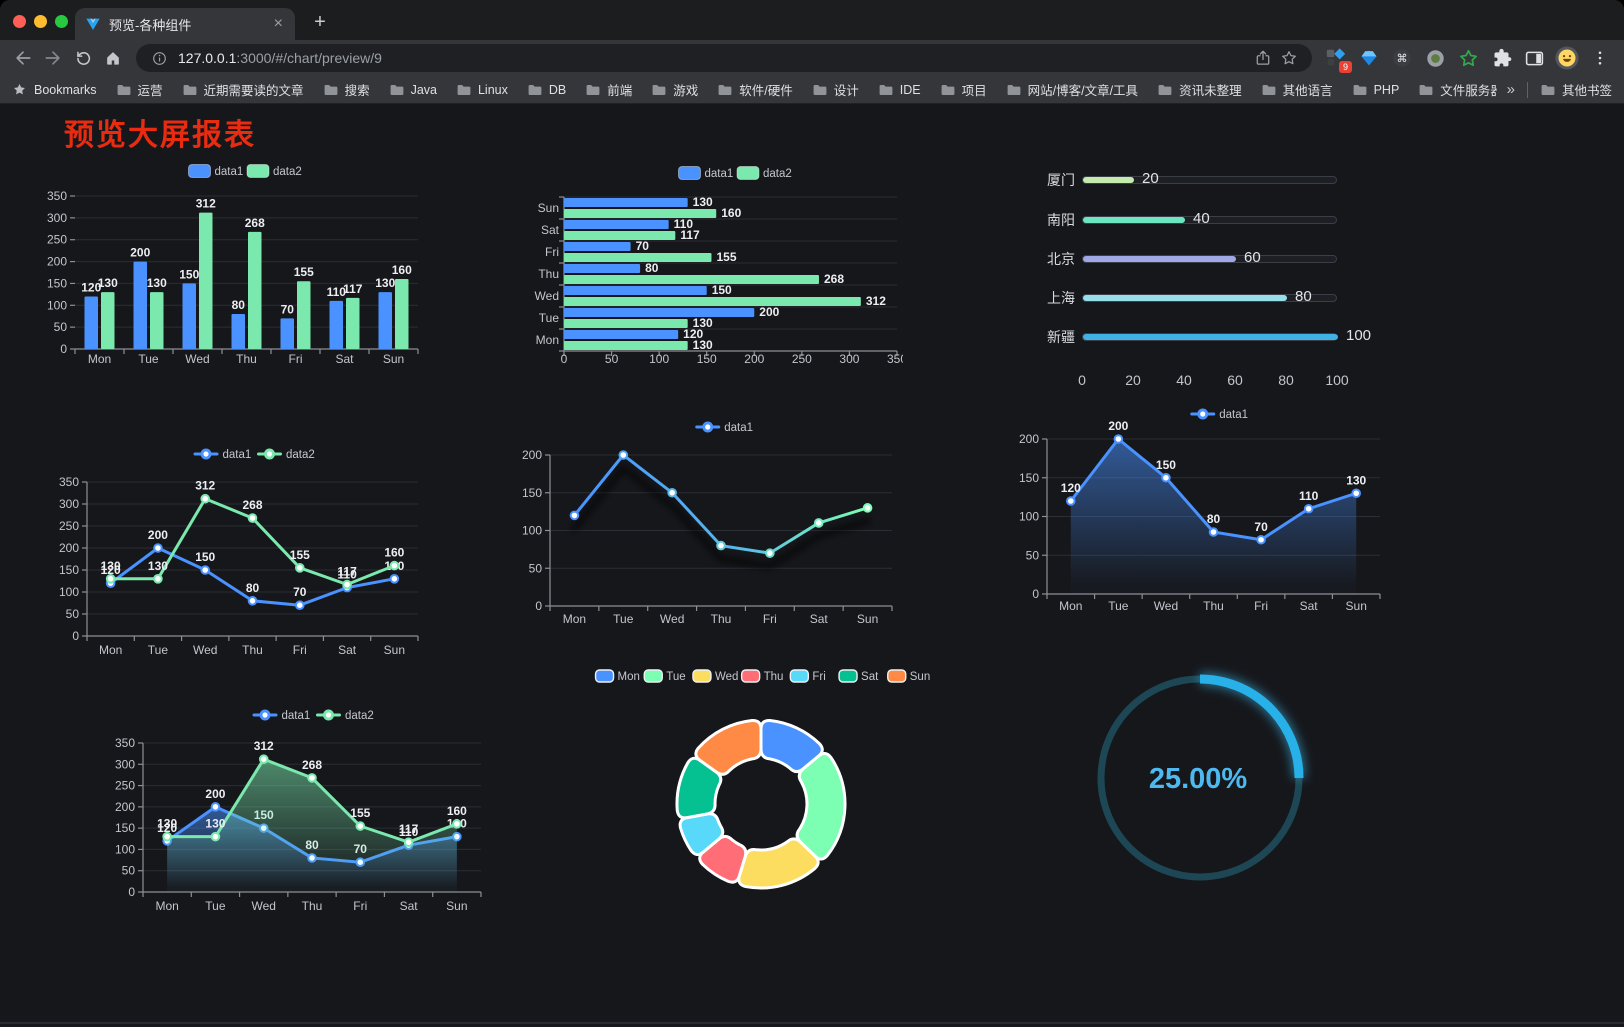  Describe the element at coordinates (83, 58) in the screenshot. I see `reload-button` at that location.